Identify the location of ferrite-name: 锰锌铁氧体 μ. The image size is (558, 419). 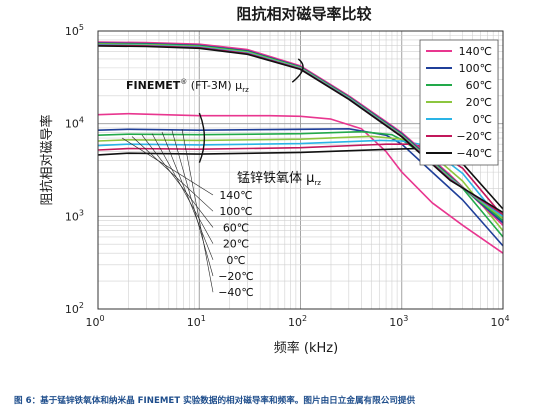
(275, 178).